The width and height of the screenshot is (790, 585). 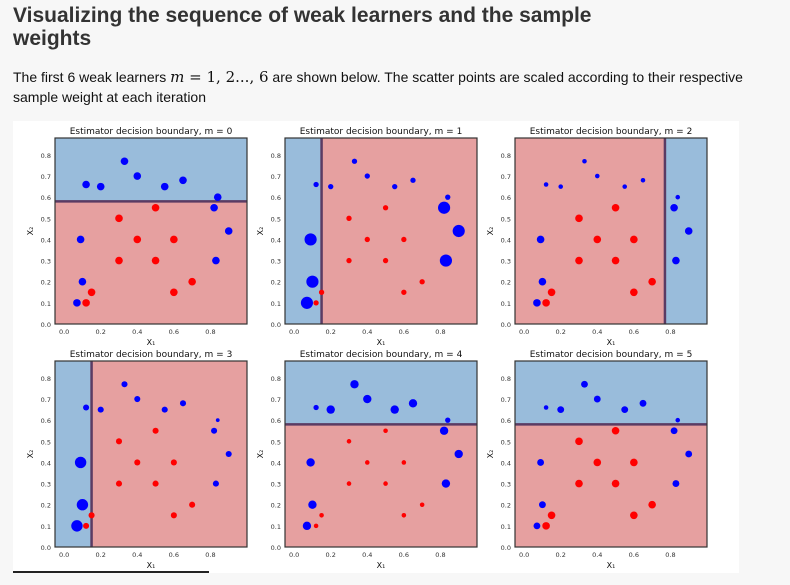 What do you see at coordinates (111, 572) in the screenshot?
I see `bottom-rule` at bounding box center [111, 572].